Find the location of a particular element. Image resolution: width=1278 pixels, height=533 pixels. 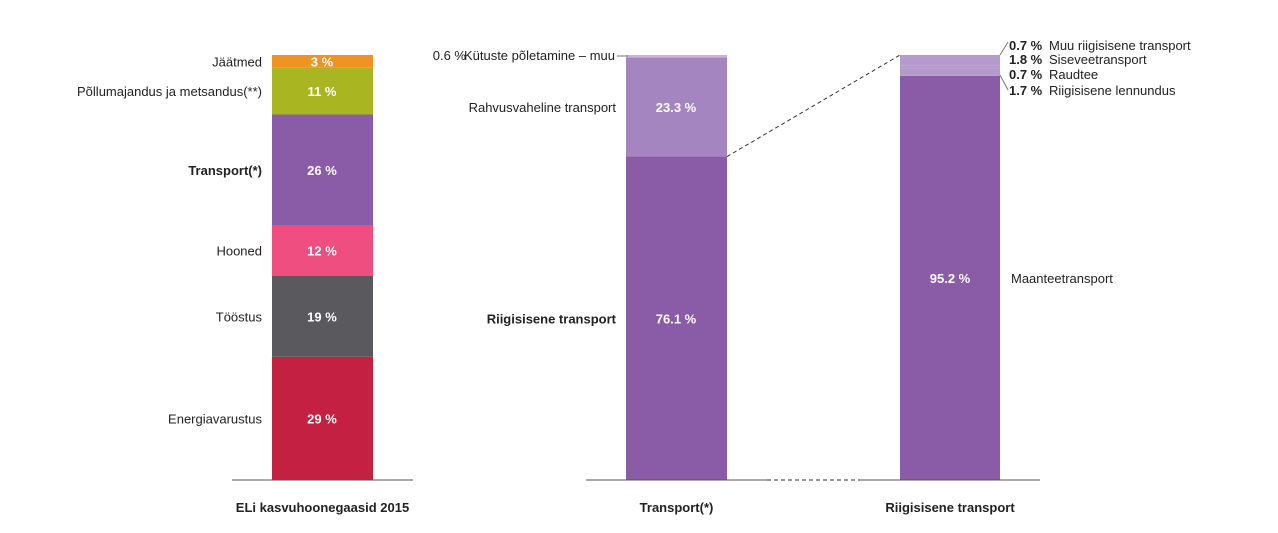

data-label: 95.2 % is located at coordinates (950, 278).